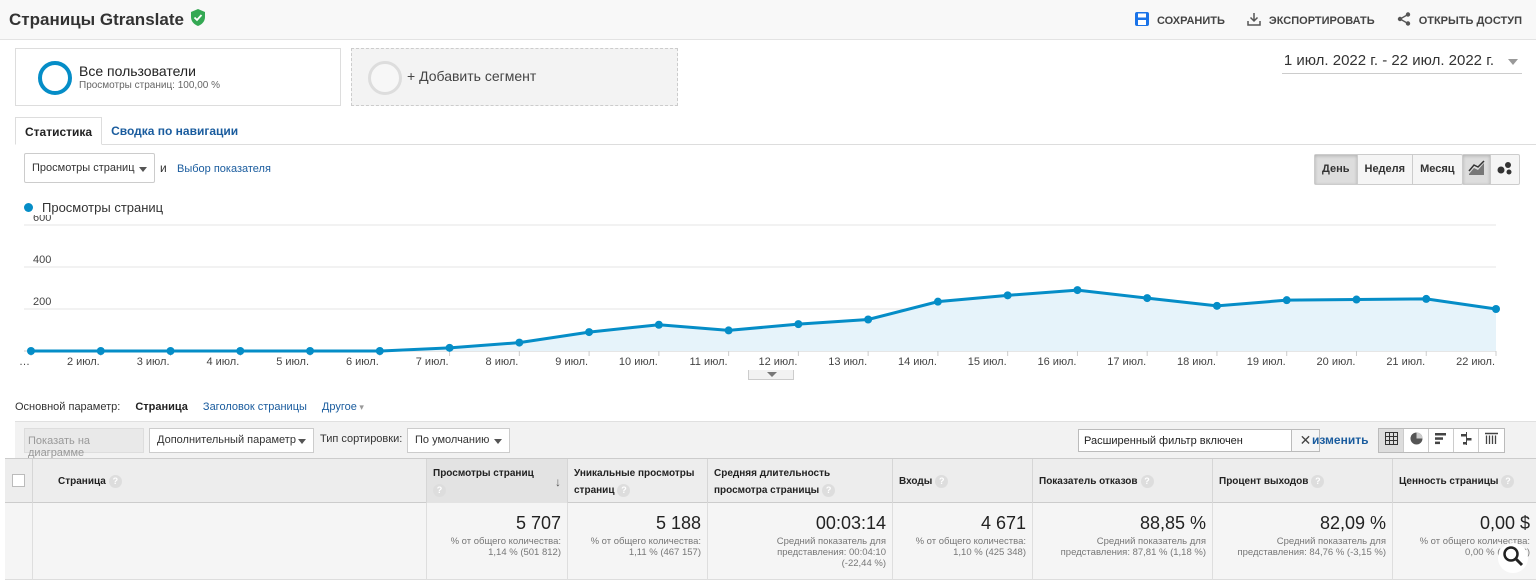 The image size is (1536, 580). I want to click on totals-note: 1,10 % (425 348), so click(989, 552).